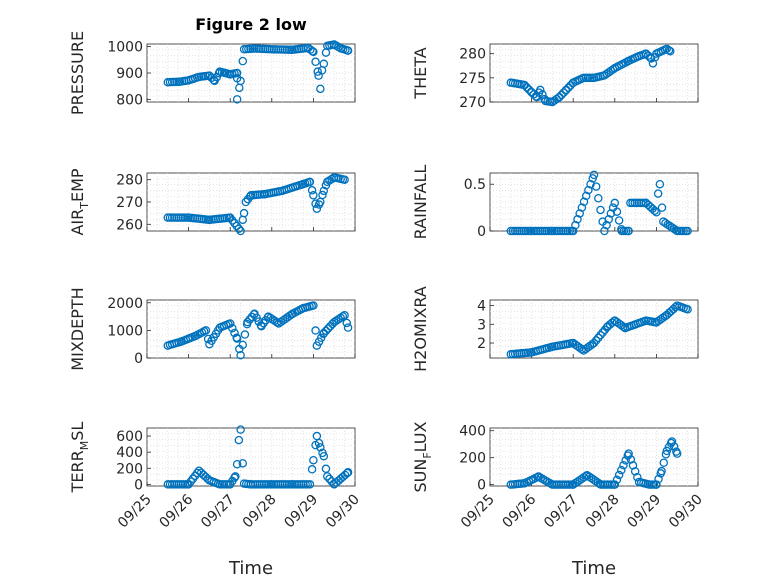  What do you see at coordinates (472, 79) in the screenshot?
I see `y-tick-label: 275` at bounding box center [472, 79].